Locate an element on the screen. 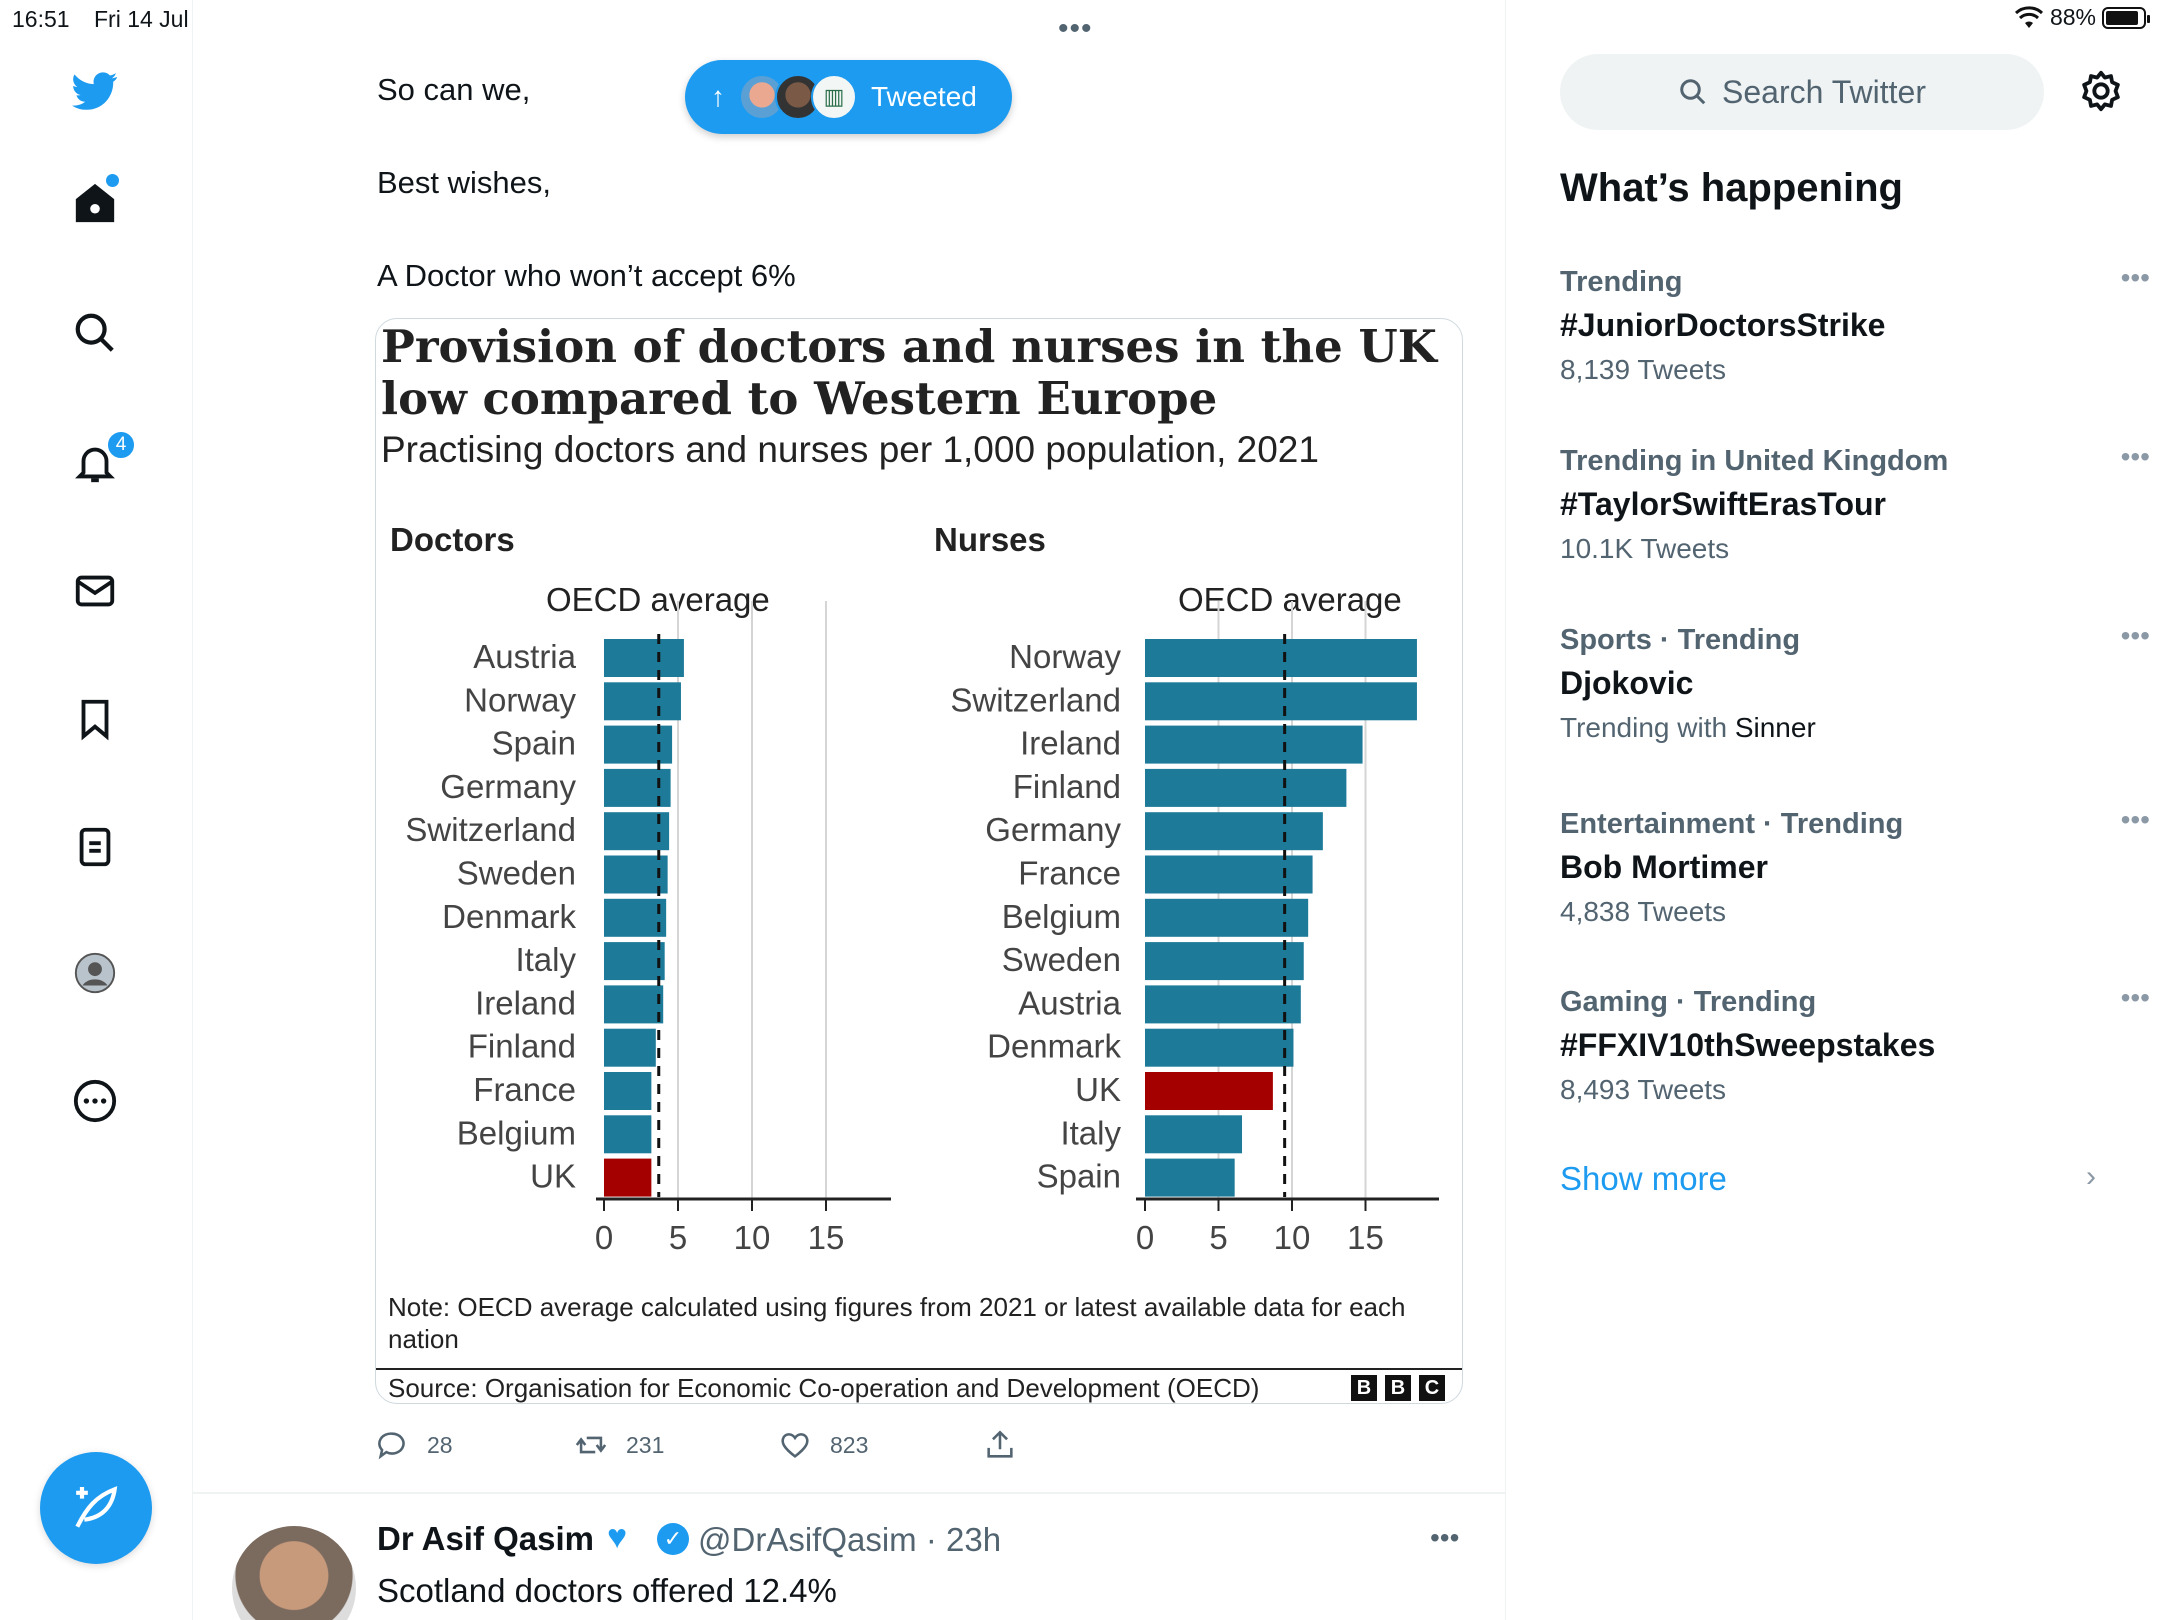 Image resolution: width=2160 pixels, height=1620 pixels. profile-avatar-icon is located at coordinates (95, 973).